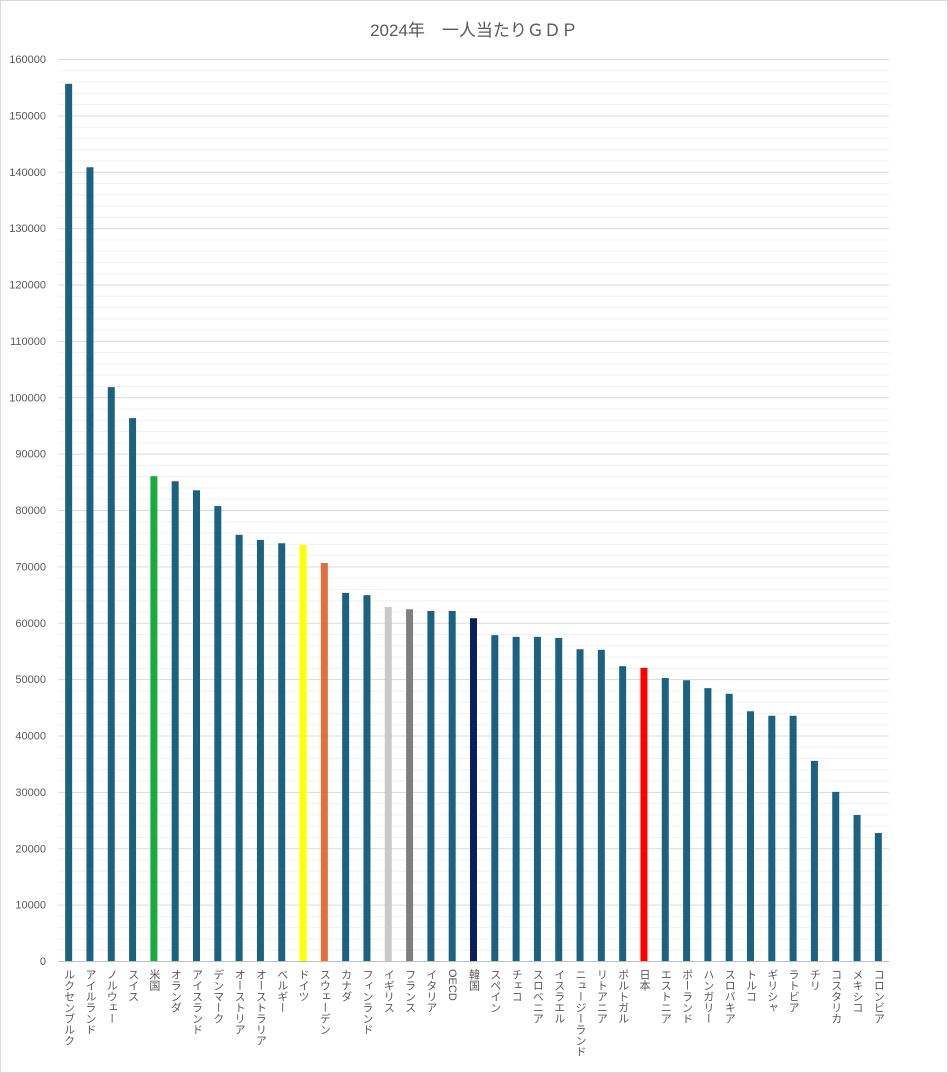  I want to click on x-tick-label: イスラエル, so click(558, 996).